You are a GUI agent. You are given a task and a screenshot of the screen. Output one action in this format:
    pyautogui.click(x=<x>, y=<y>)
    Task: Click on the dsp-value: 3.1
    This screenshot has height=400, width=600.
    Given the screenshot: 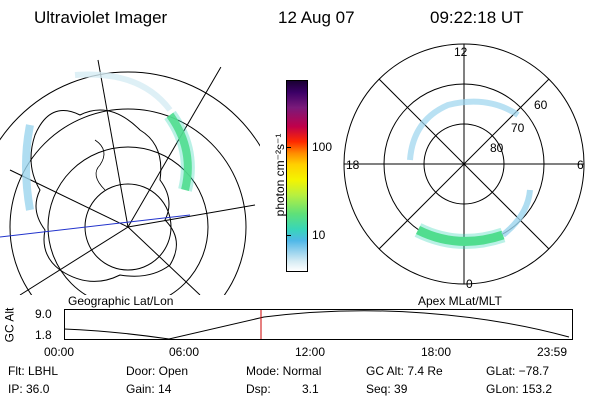 What is the action you would take?
    pyautogui.click(x=310, y=389)
    